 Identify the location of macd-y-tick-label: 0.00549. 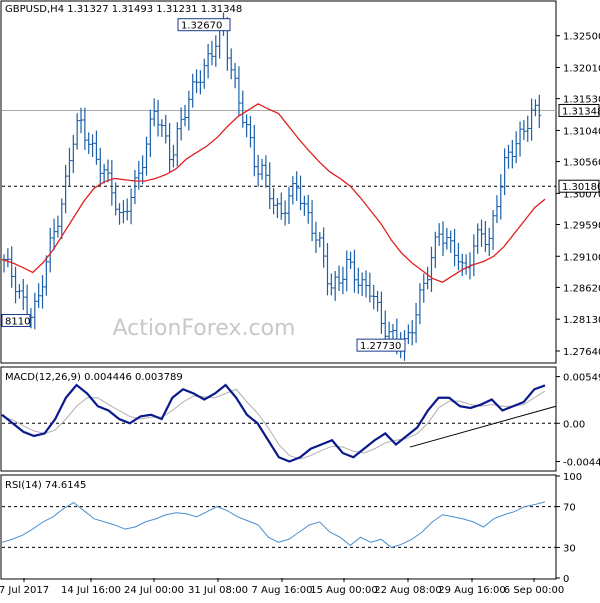
(581, 378).